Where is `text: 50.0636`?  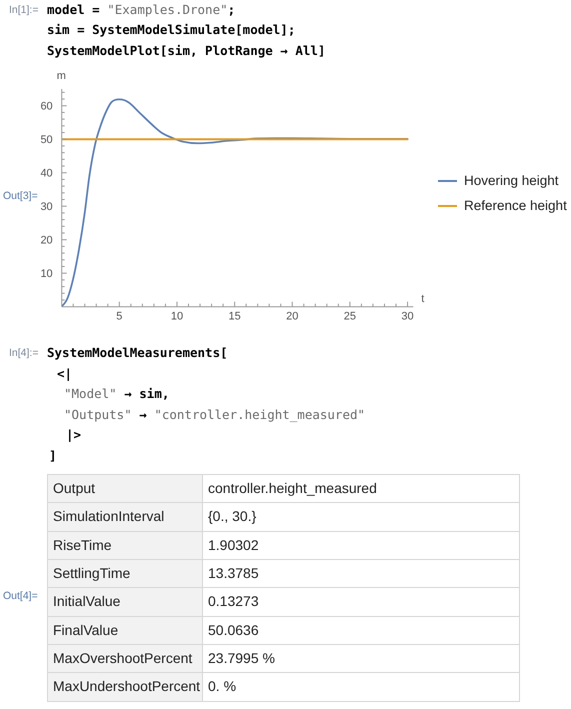
text: 50.0636 is located at coordinates (233, 630).